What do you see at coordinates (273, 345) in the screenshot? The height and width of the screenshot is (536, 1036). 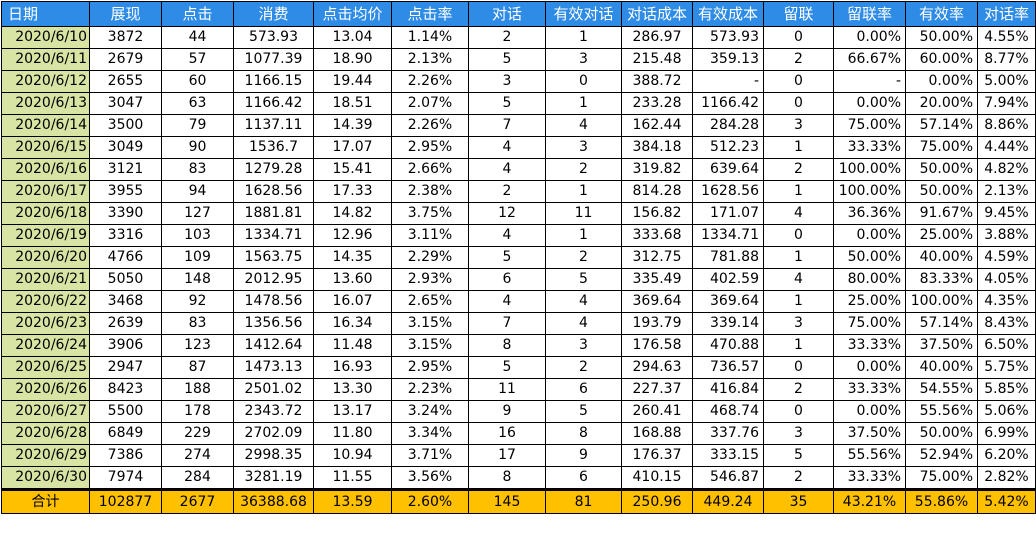 I see `cell-spend: 1412.64` at bounding box center [273, 345].